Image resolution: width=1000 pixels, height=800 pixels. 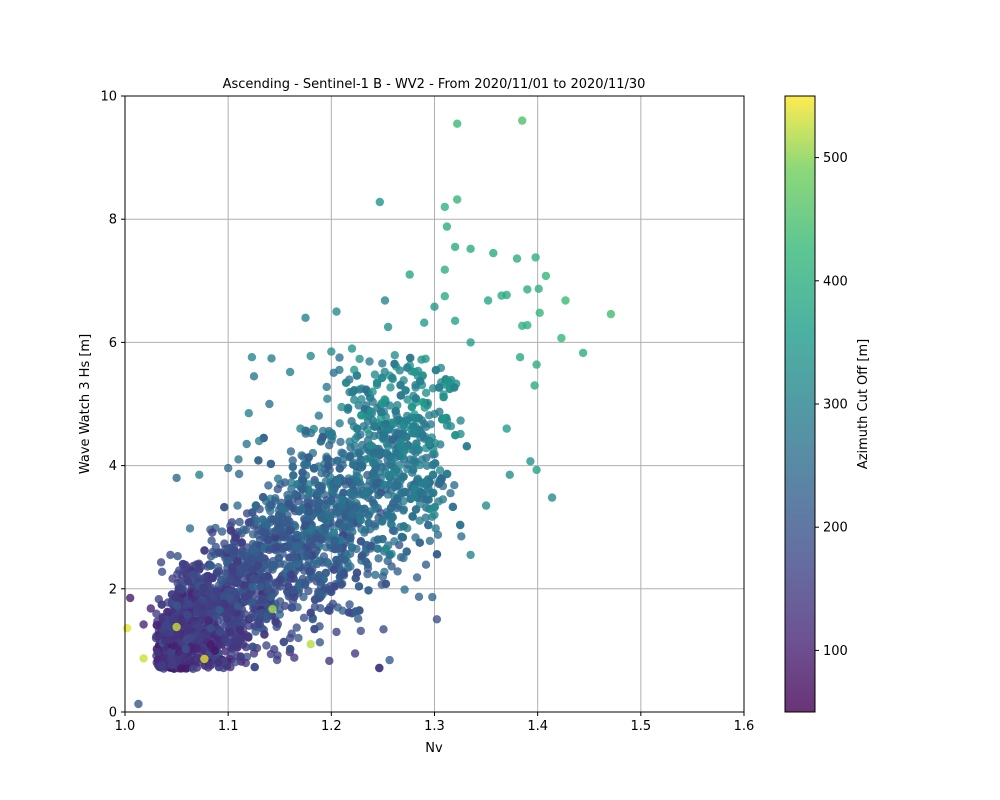 I want to click on x-tick-label: 1.1, so click(x=228, y=726).